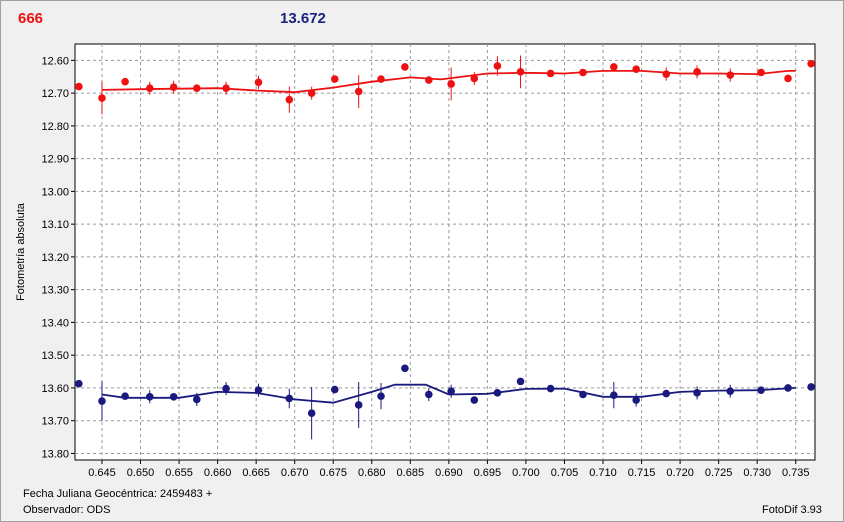  Describe the element at coordinates (55, 94) in the screenshot. I see `y-tick-label: 12.70` at that location.